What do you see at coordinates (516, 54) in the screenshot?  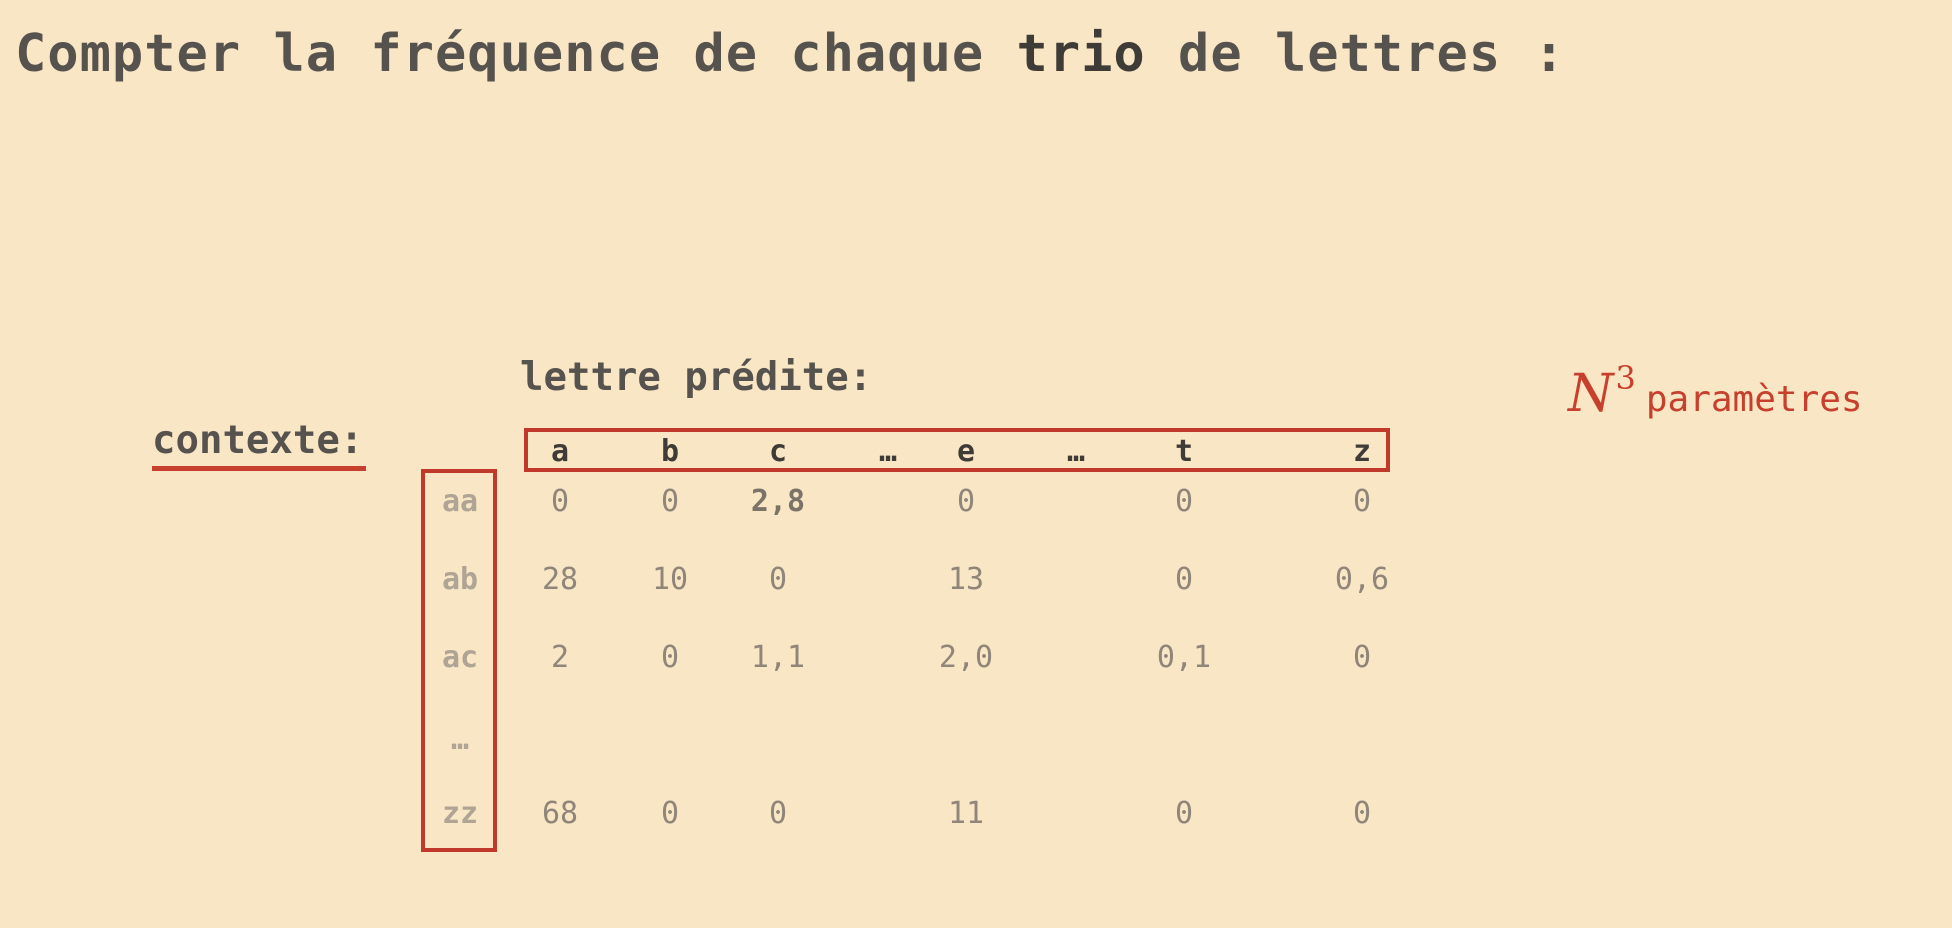 I see `title-prefix: Compter la fréquence de chaque` at bounding box center [516, 54].